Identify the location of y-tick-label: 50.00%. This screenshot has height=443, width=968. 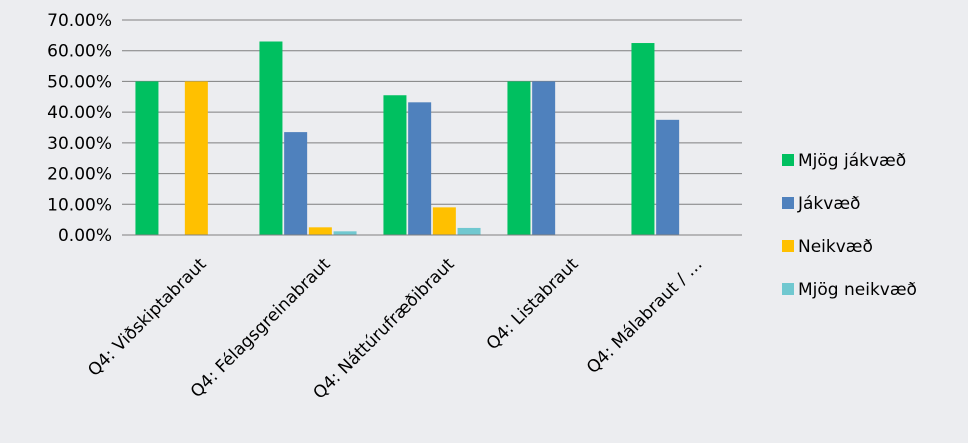
(79, 82).